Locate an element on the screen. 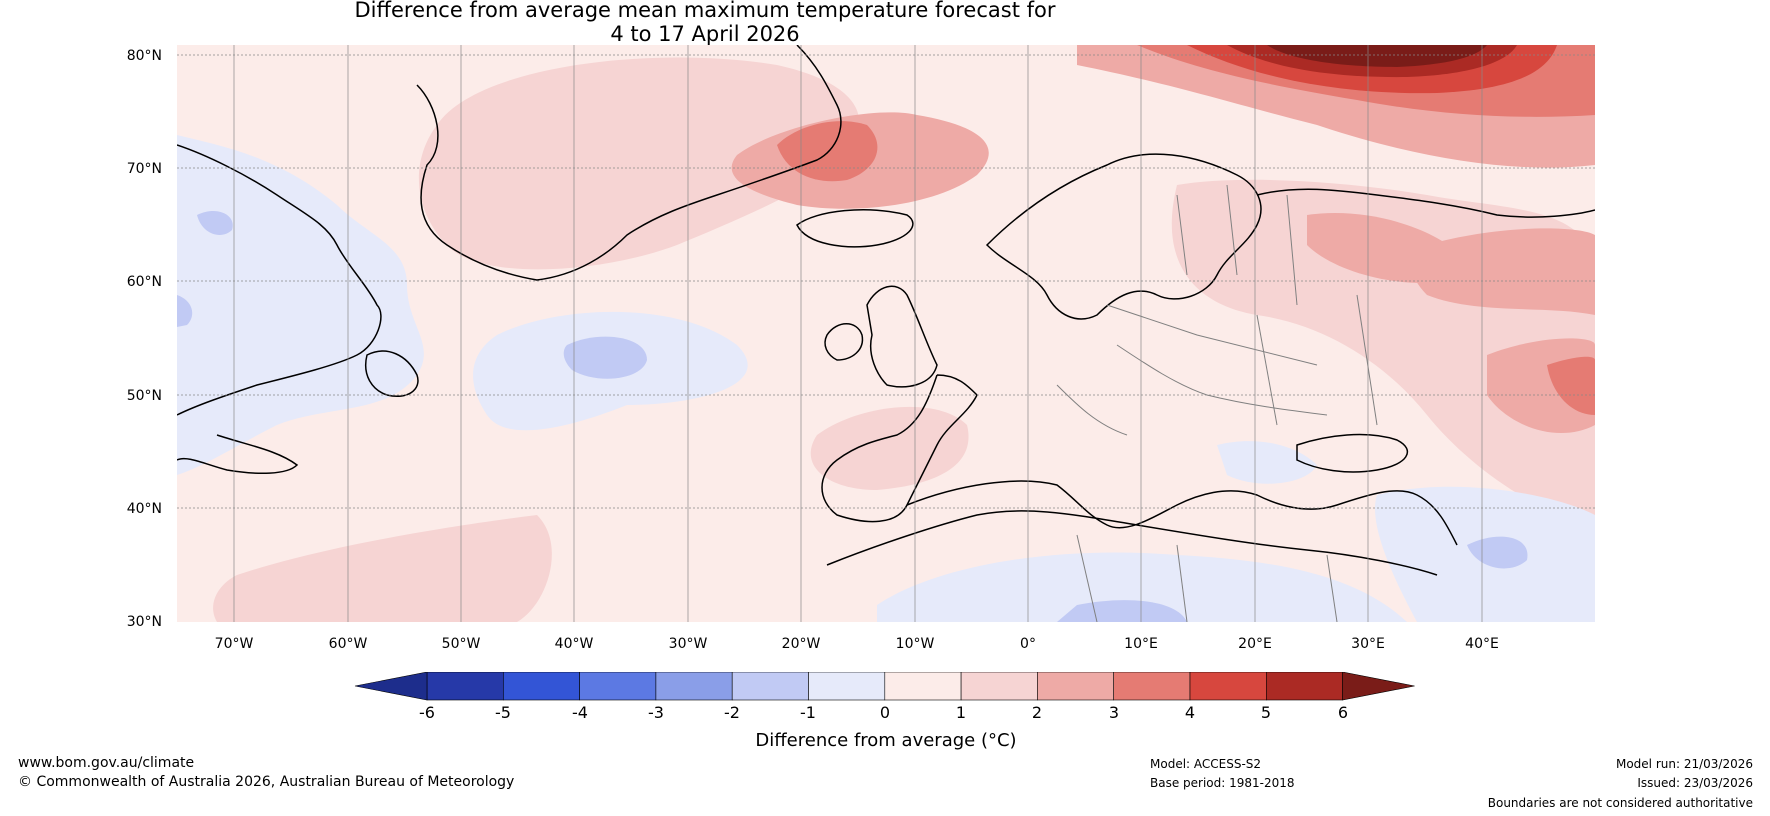 This screenshot has height=816, width=1770. colorbar is located at coordinates (884, 686).